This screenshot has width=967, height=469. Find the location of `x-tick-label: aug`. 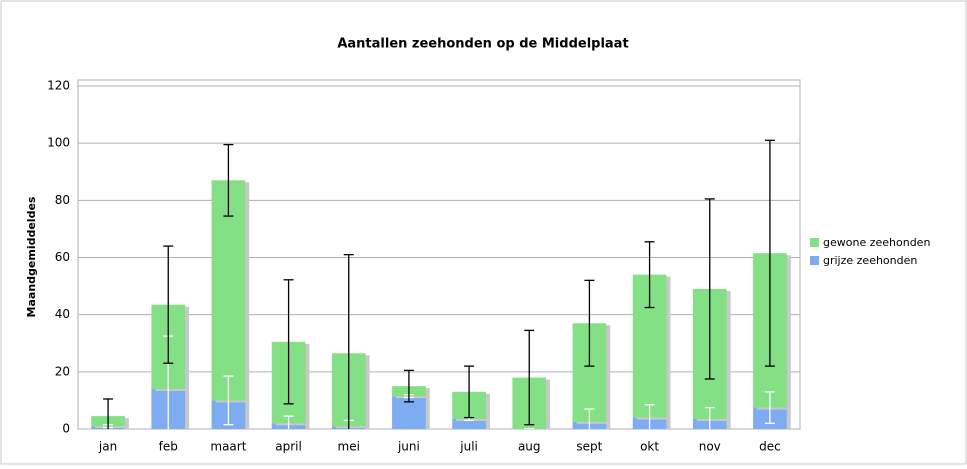

x-tick-label: aug is located at coordinates (529, 447).